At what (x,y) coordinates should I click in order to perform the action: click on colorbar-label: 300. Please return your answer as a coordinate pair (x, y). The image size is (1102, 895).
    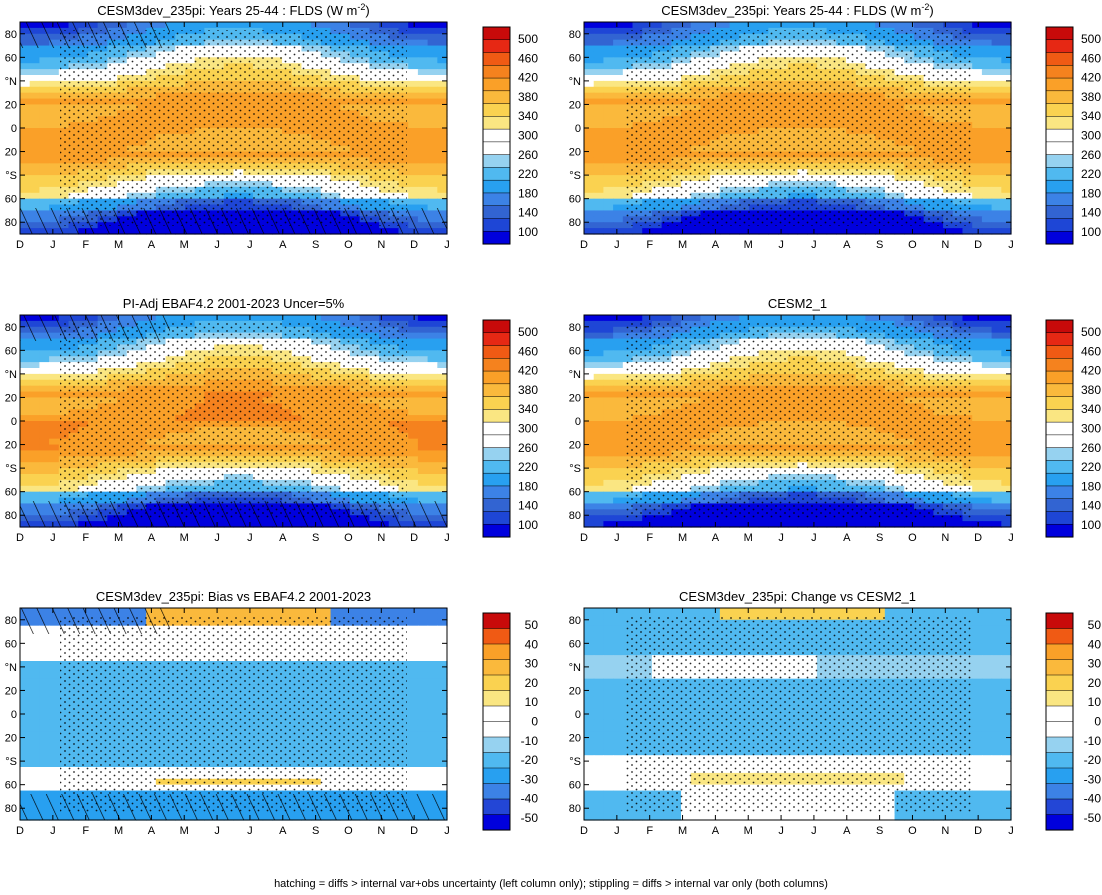
    Looking at the image, I should click on (528, 136).